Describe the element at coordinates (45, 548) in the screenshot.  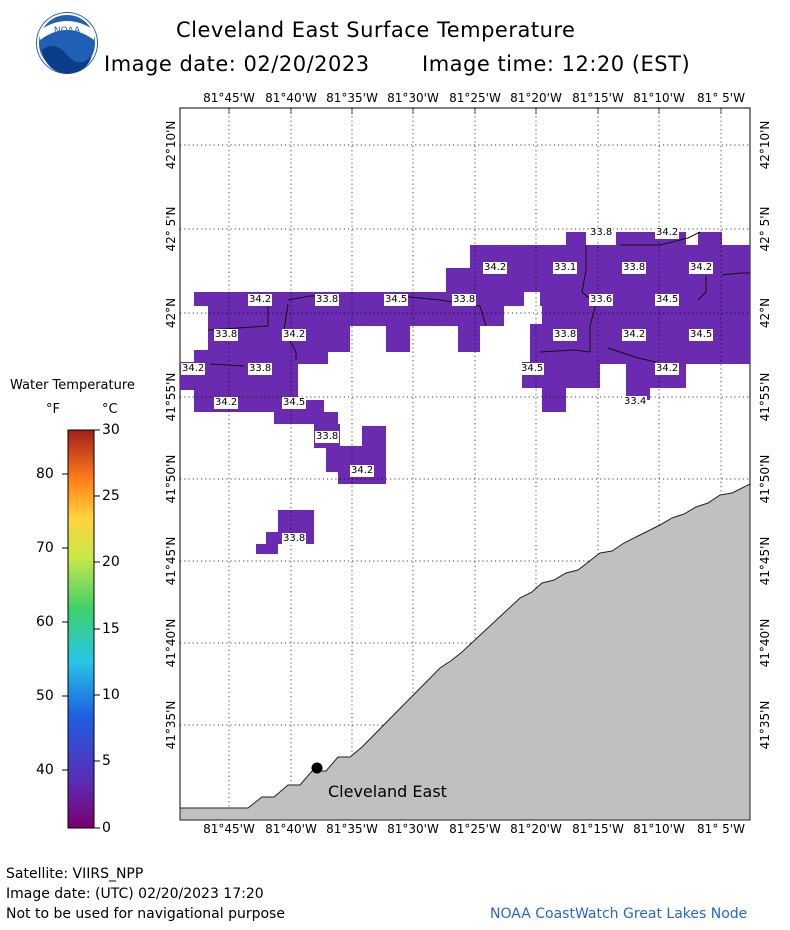
I see `legend-f-tick: 70` at that location.